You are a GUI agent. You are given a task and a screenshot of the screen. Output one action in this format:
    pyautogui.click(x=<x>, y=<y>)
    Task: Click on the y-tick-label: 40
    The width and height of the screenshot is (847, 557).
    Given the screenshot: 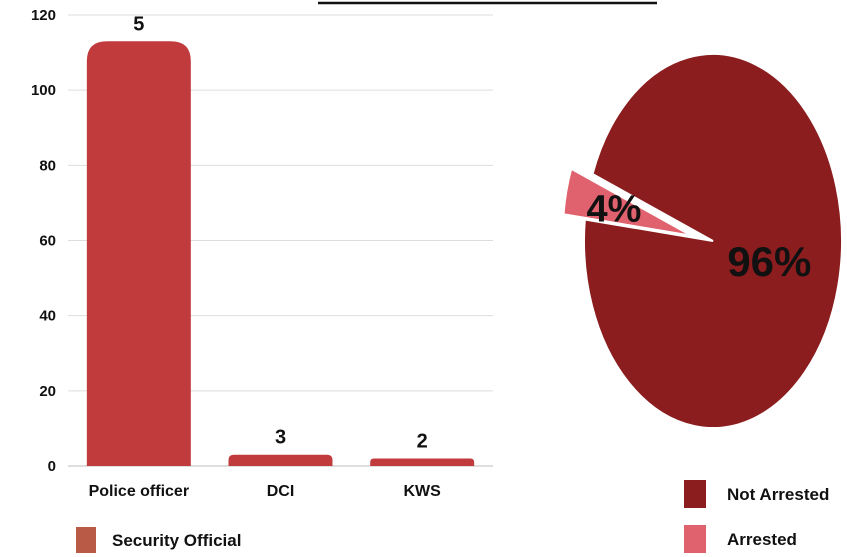 What is the action you would take?
    pyautogui.click(x=47, y=316)
    